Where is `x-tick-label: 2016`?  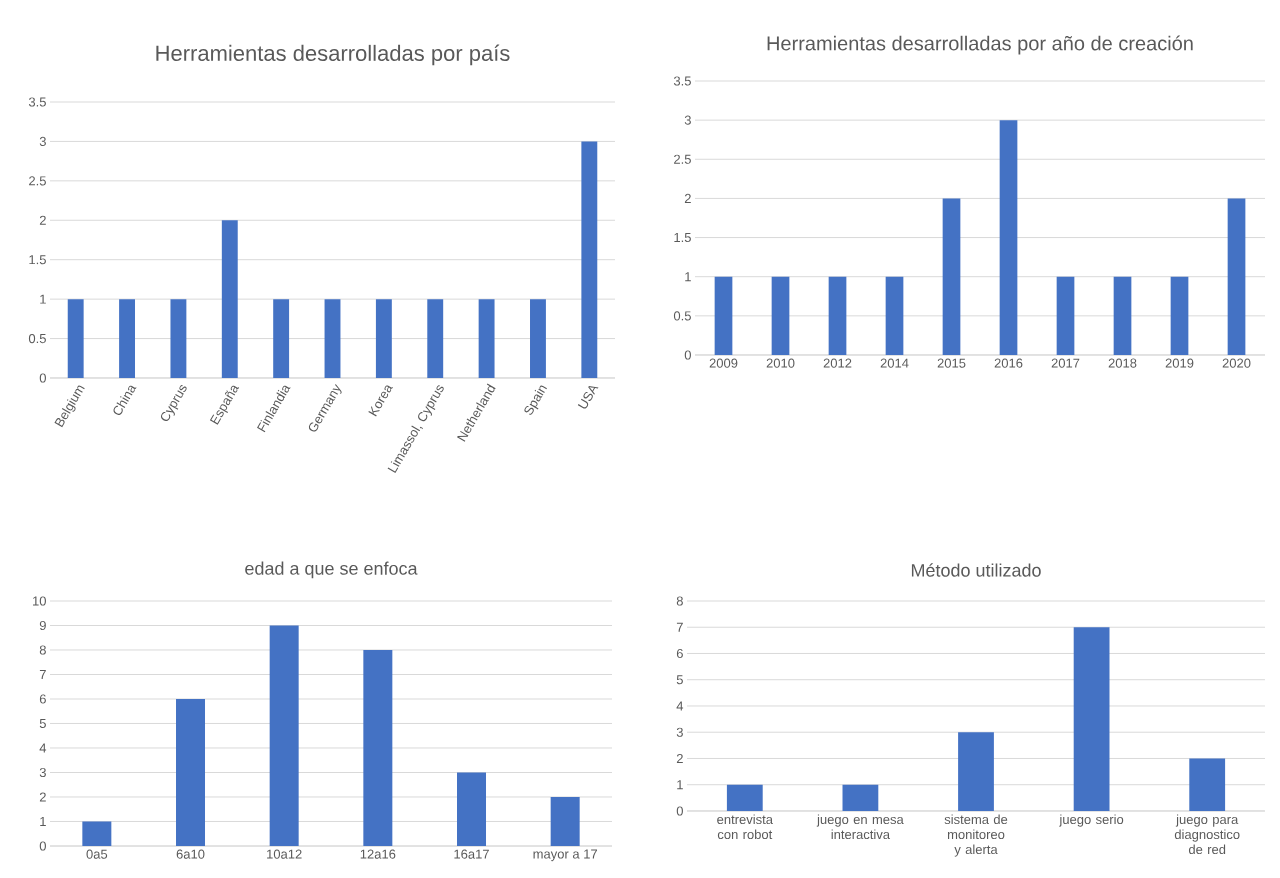 x-tick-label: 2016 is located at coordinates (1008, 363).